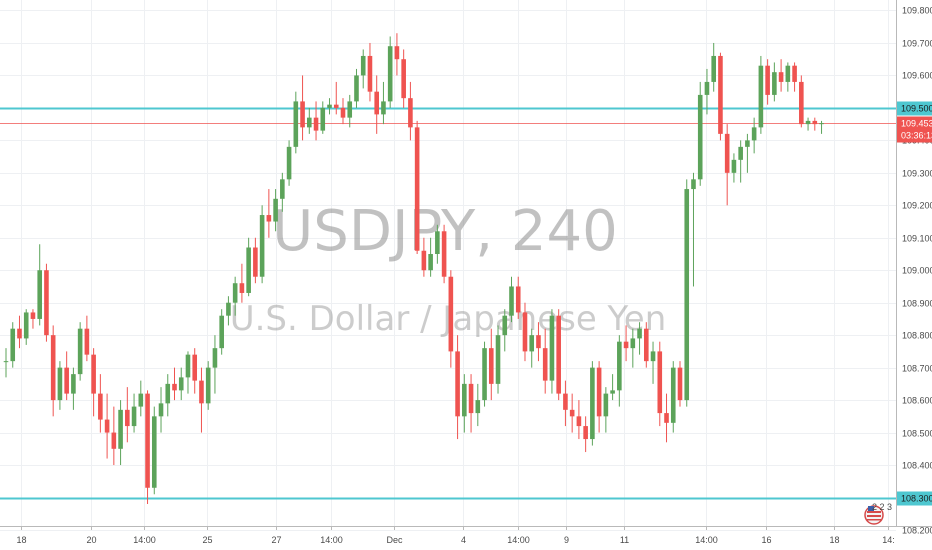 The image size is (932, 550). What do you see at coordinates (917, 369) in the screenshot?
I see `price-tick-label: 108.700` at bounding box center [917, 369].